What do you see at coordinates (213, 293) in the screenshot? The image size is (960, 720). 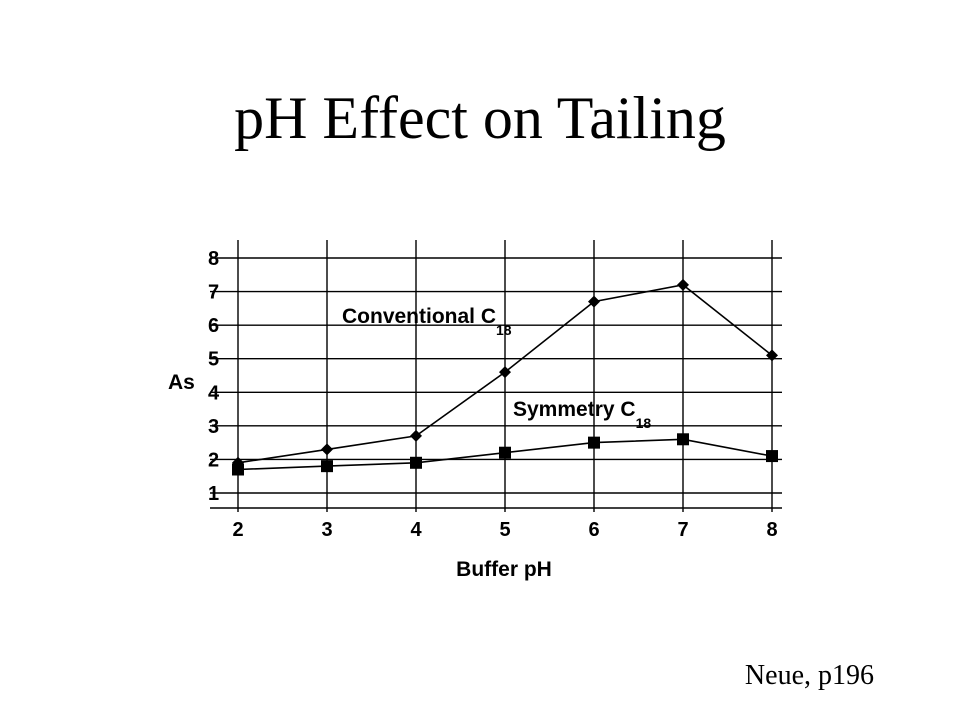 I see `y-tick-label: 7` at bounding box center [213, 293].